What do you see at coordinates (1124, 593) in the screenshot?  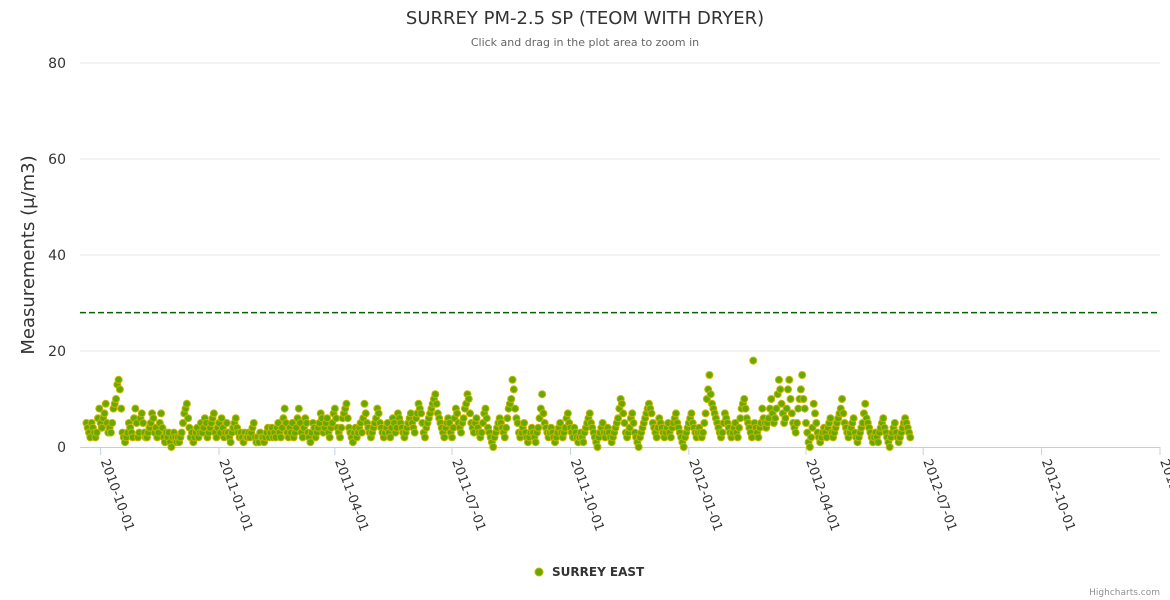 I see `credits-link: Highcharts.com` at bounding box center [1124, 593].